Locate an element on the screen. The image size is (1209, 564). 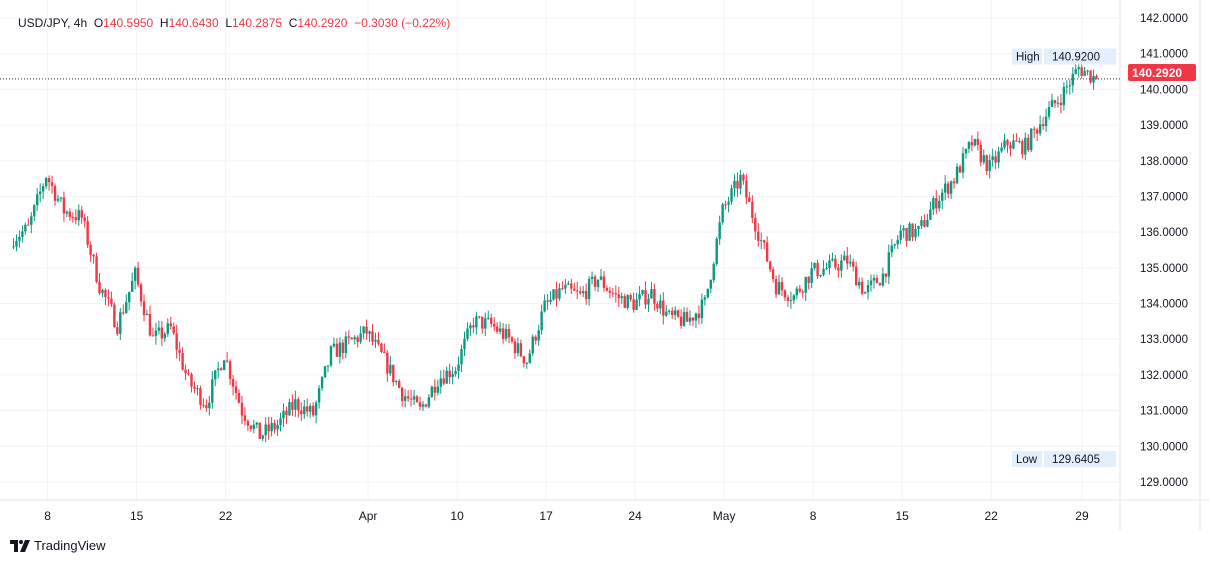
low-label-bg is located at coordinates (1027, 459).